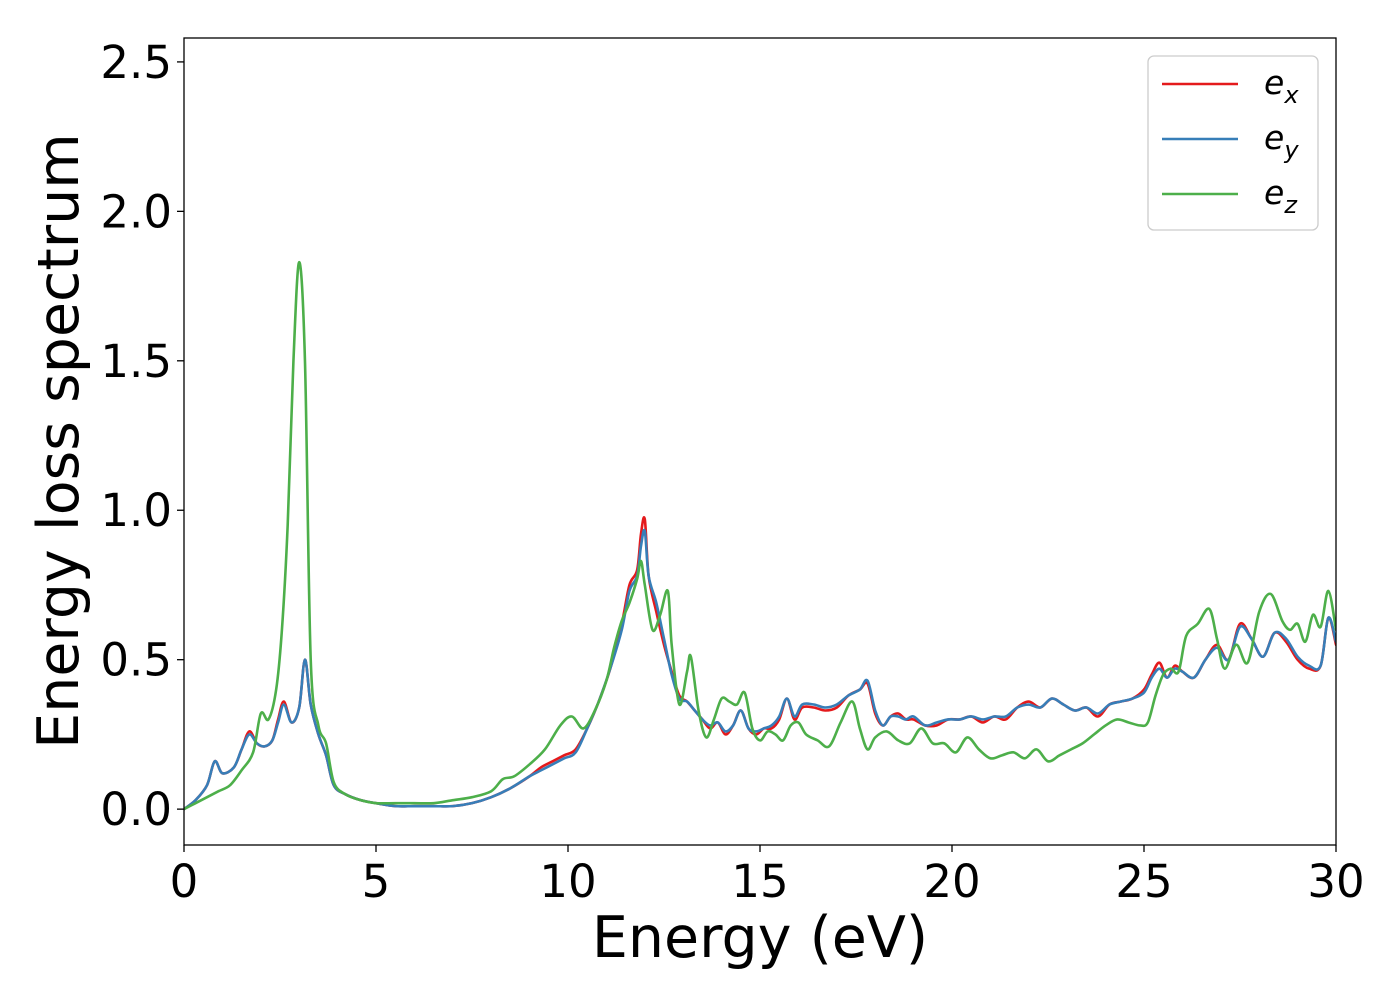  Describe the element at coordinates (759, 881) in the screenshot. I see `x-tick-label: 15` at that location.